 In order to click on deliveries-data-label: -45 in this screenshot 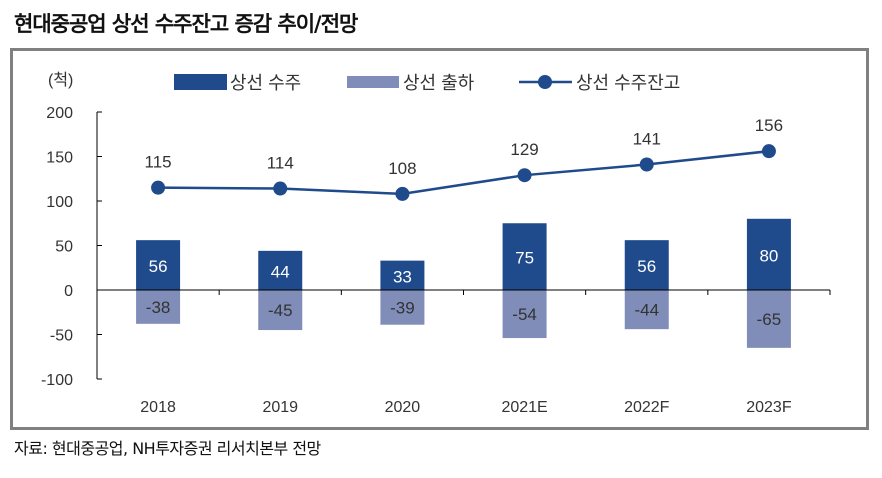, I will do `click(280, 310)`.